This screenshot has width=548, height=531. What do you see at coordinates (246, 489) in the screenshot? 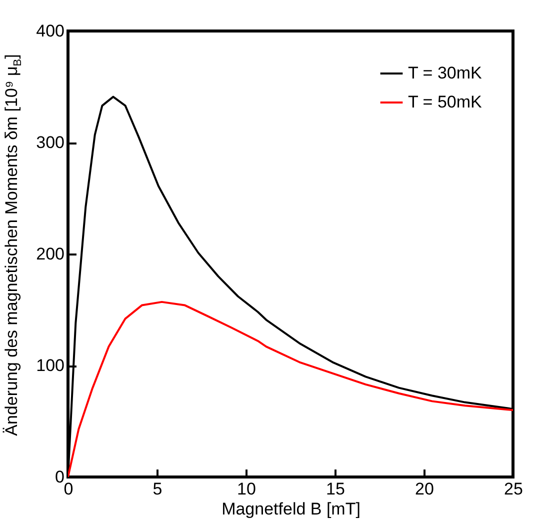
I see `x-tick-label: 10` at bounding box center [246, 489].